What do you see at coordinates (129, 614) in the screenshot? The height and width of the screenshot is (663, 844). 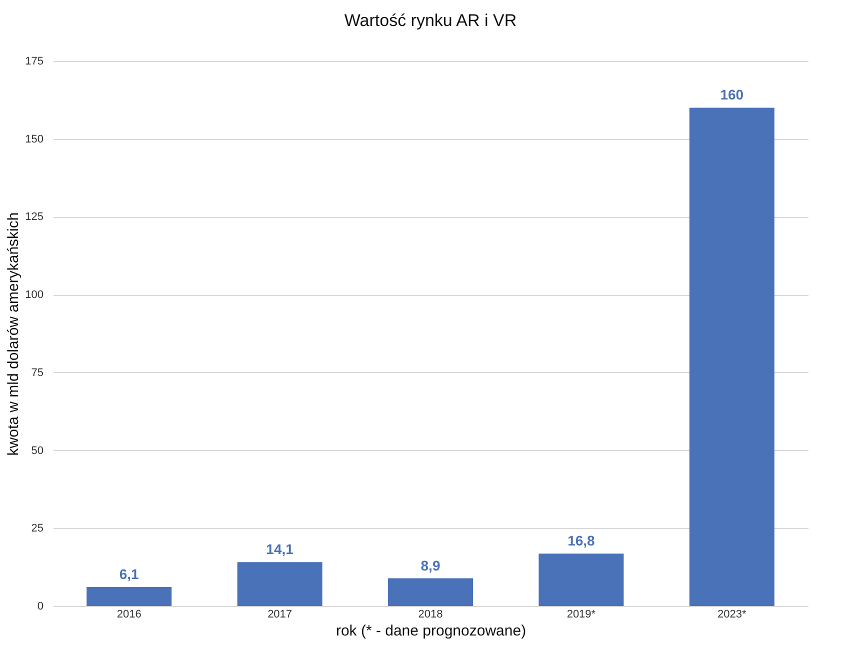 I see `x-tick-label: 2016` at bounding box center [129, 614].